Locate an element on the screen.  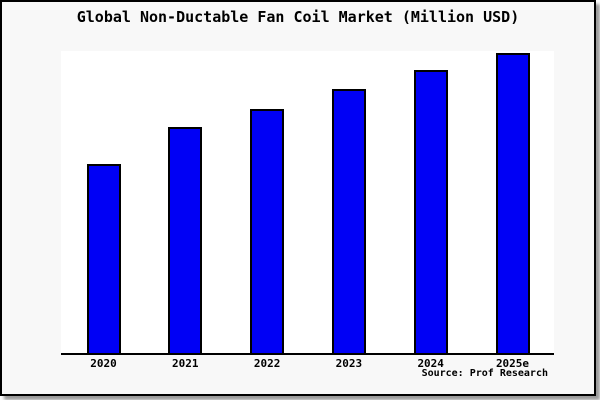
x-tick-2020: 2020 is located at coordinates (103, 363).